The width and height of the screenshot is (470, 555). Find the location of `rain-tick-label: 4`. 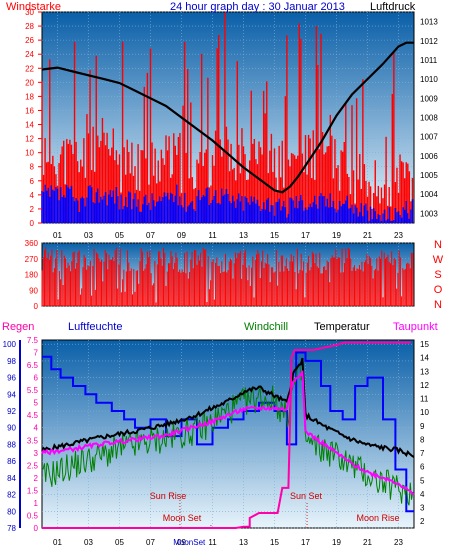

rain-tick-label: 4 is located at coordinates (36, 428).